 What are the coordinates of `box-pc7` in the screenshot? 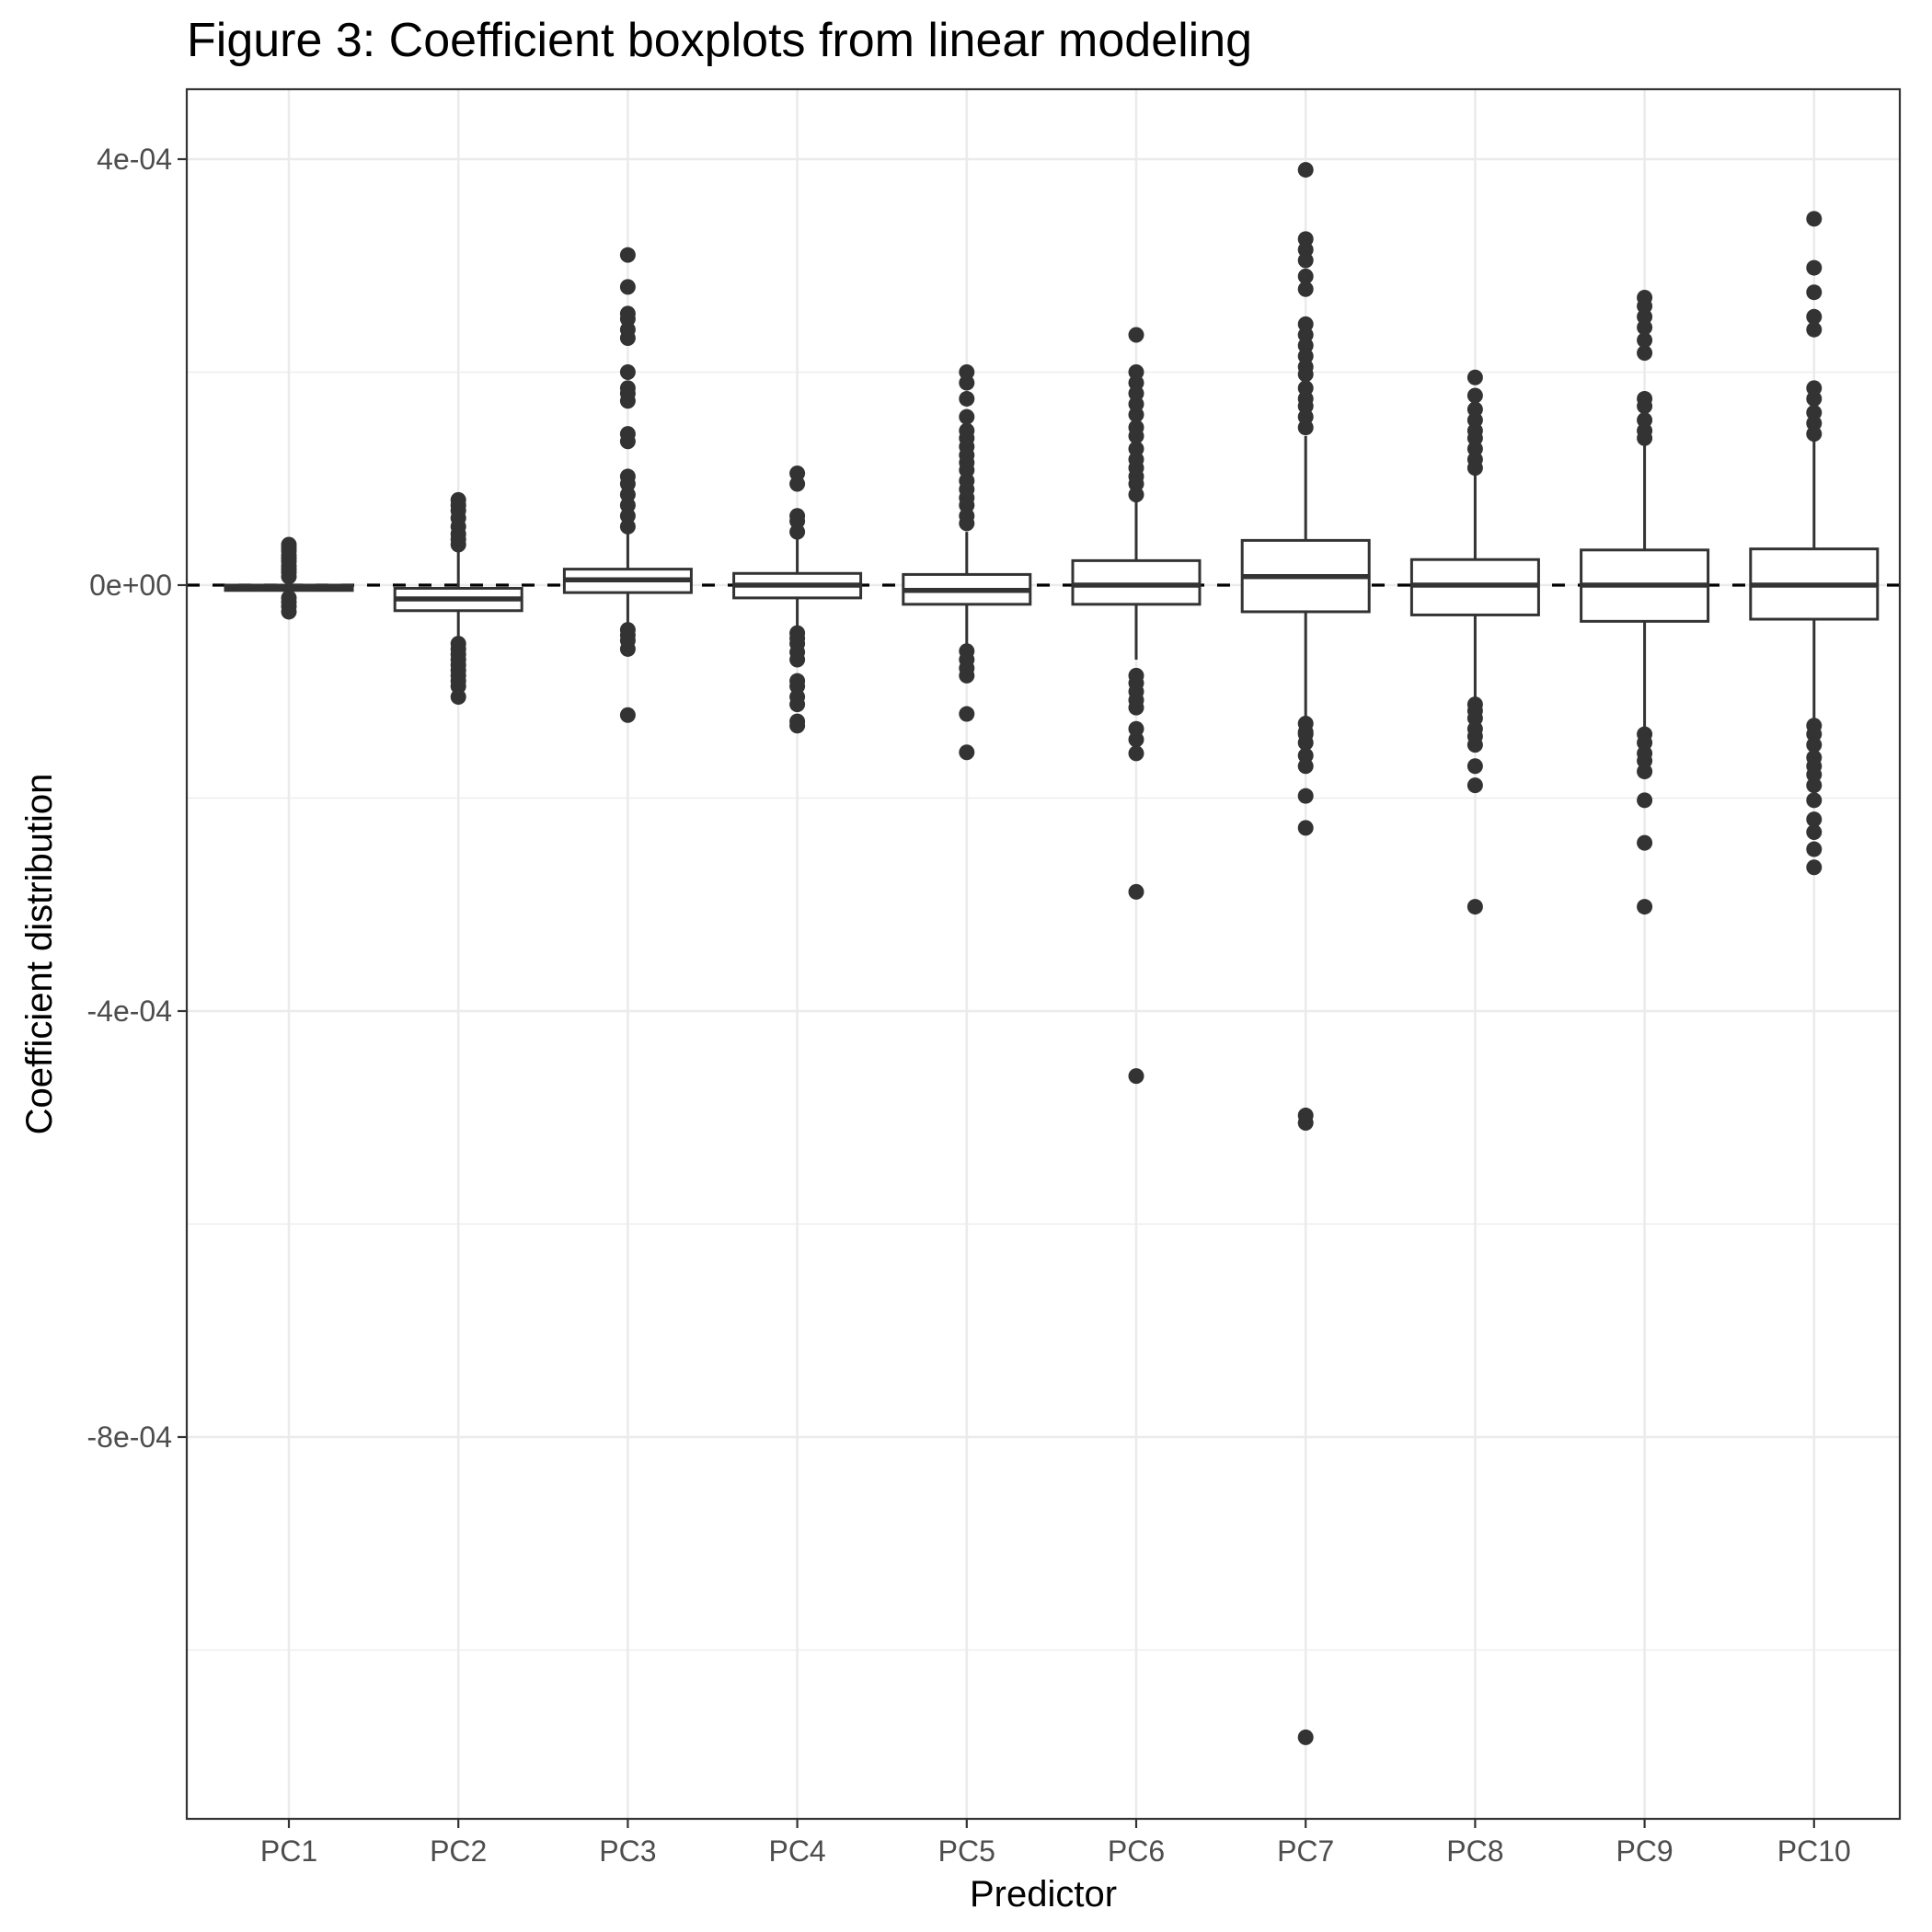 It's located at (1305, 953).